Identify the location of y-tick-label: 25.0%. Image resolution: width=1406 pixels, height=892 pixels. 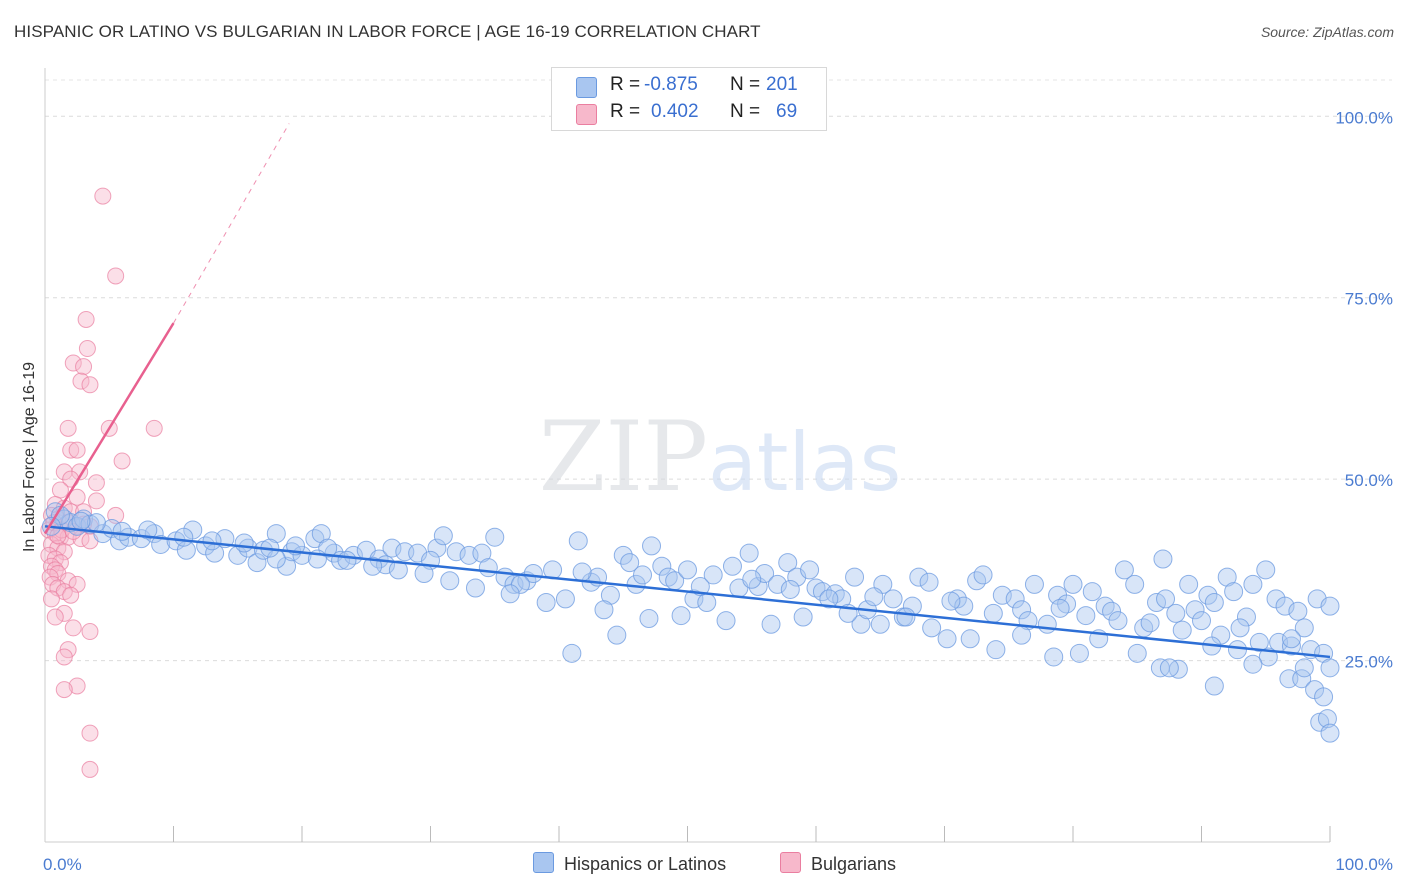
(1369, 662).